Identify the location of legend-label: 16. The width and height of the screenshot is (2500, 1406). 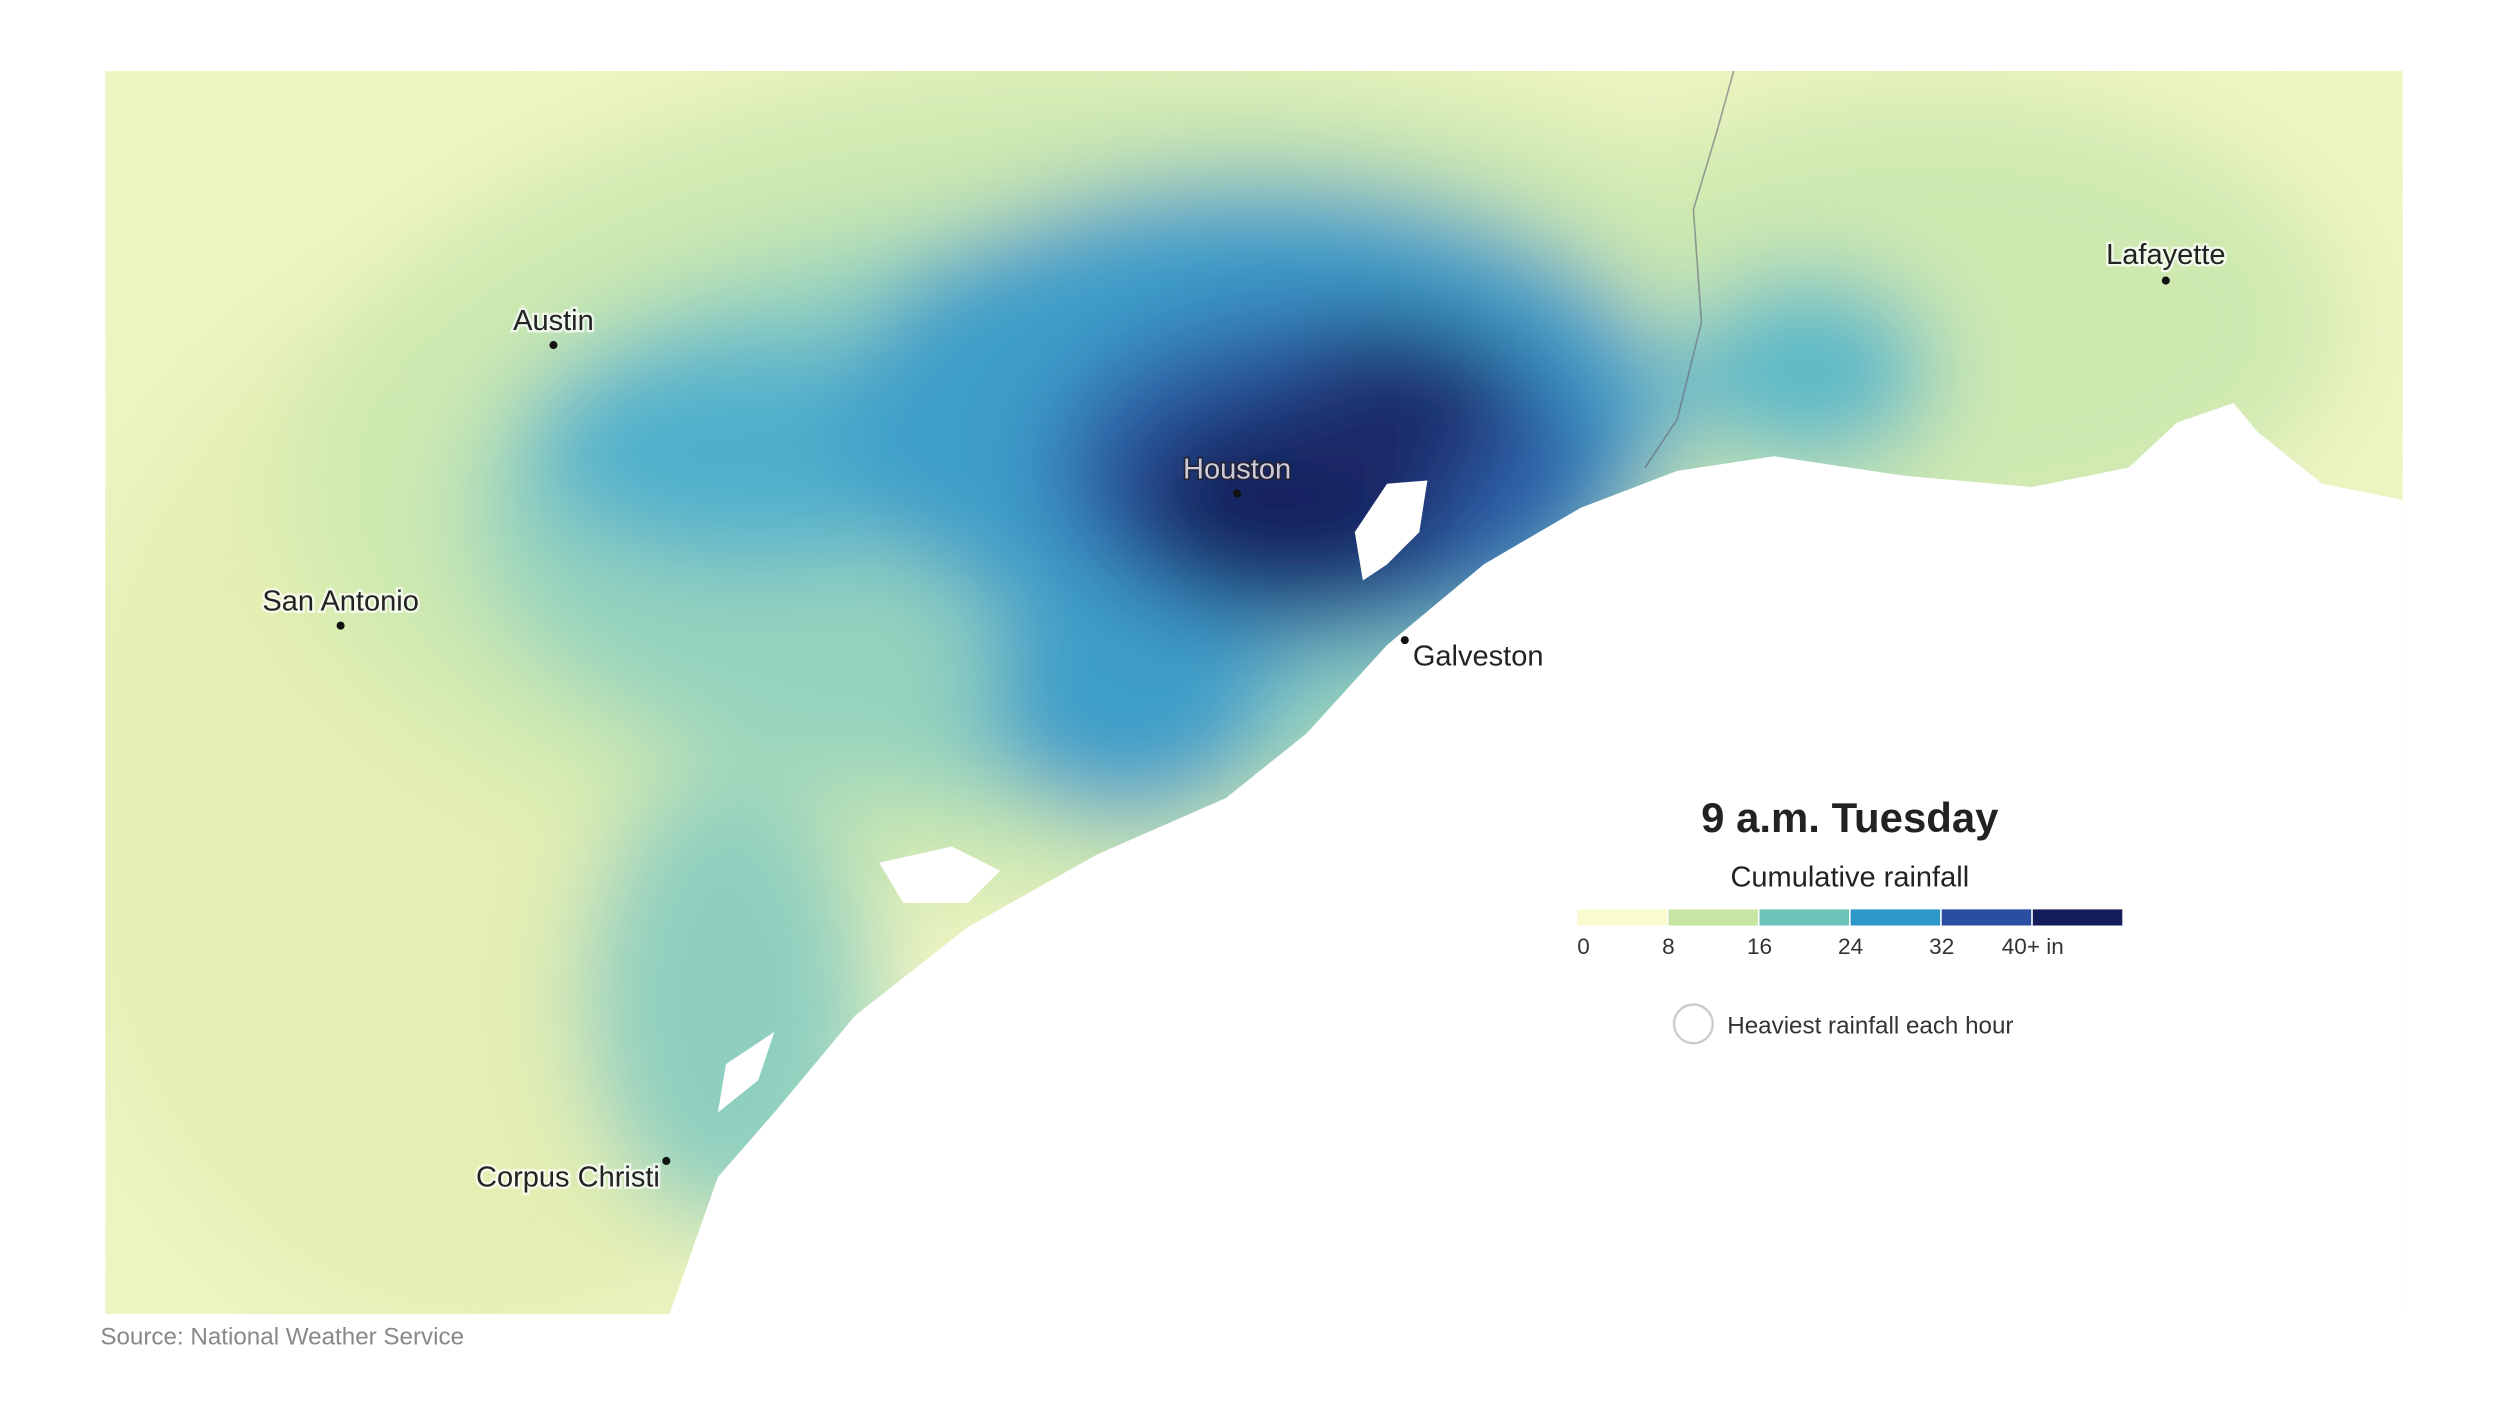
(1759, 946).